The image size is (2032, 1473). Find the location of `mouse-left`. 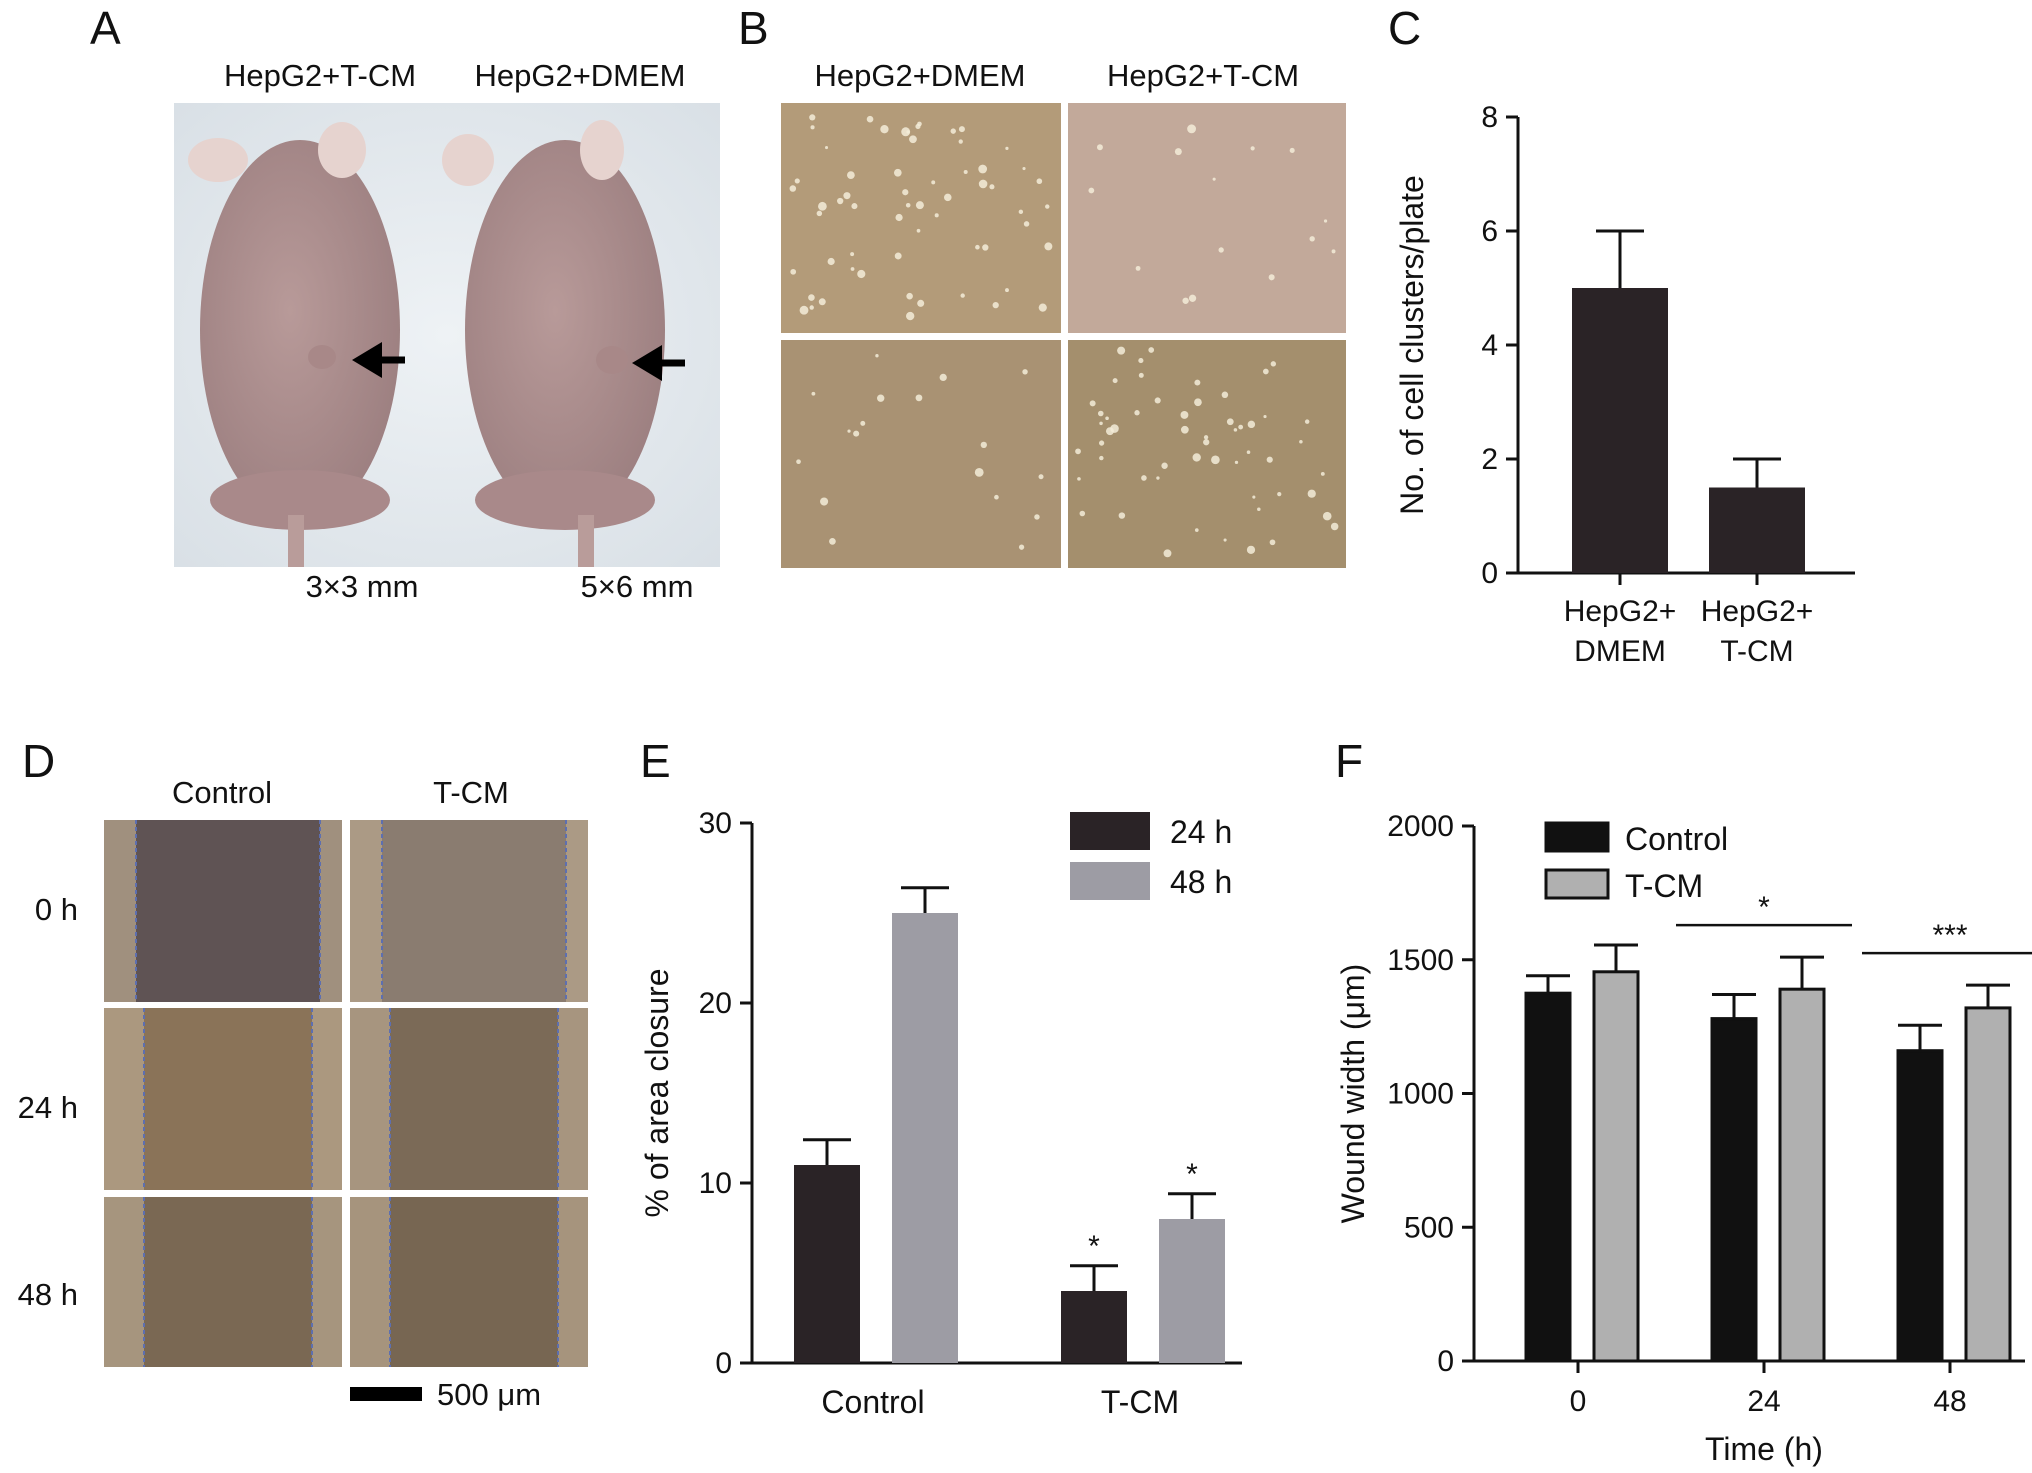

mouse-left is located at coordinates (294, 344).